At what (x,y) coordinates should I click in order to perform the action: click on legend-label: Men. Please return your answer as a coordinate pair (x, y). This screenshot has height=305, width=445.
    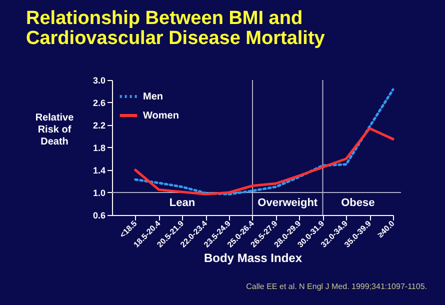
    Looking at the image, I should click on (153, 97).